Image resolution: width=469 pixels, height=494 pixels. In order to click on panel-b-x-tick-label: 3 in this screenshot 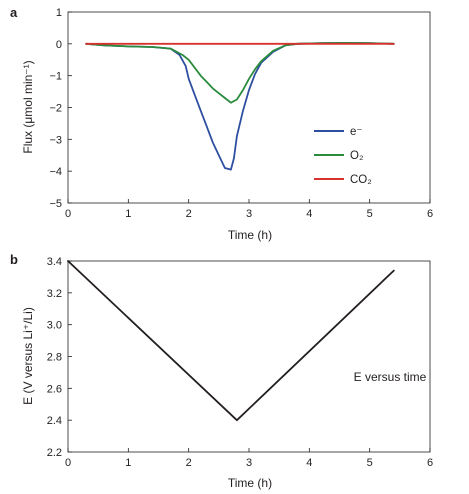, I will do `click(249, 463)`.